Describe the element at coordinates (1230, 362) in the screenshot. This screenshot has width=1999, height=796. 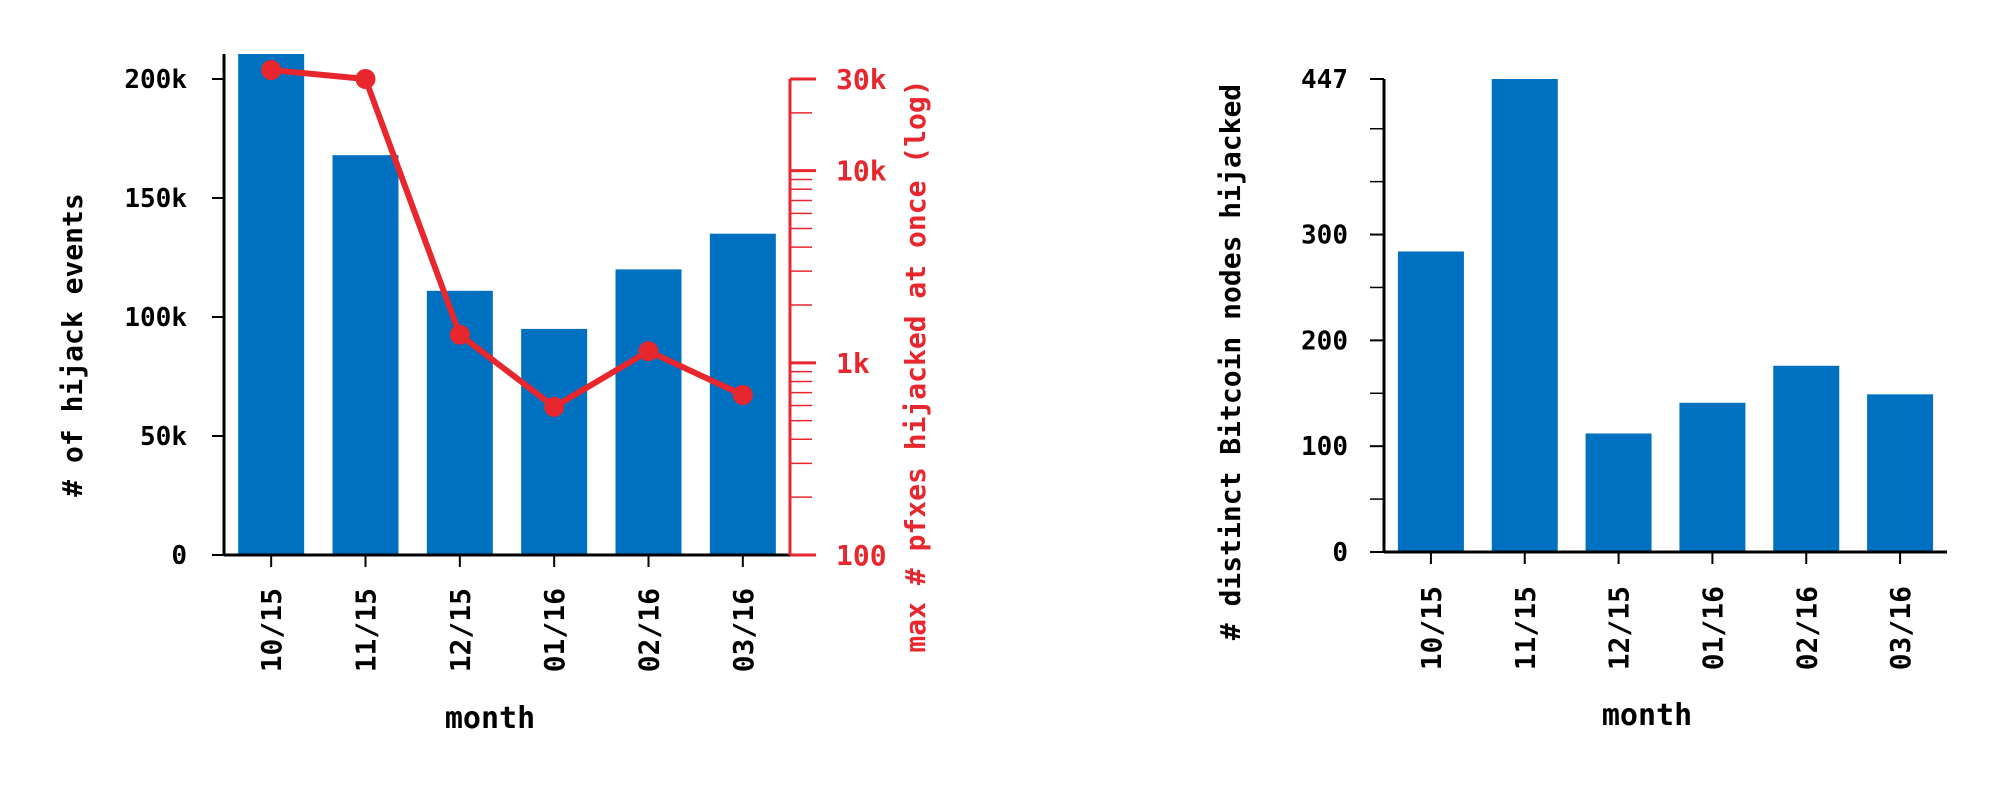
I see `right-chart-y-axis-label: # distinct Bitcoin nodes hijacked` at that location.